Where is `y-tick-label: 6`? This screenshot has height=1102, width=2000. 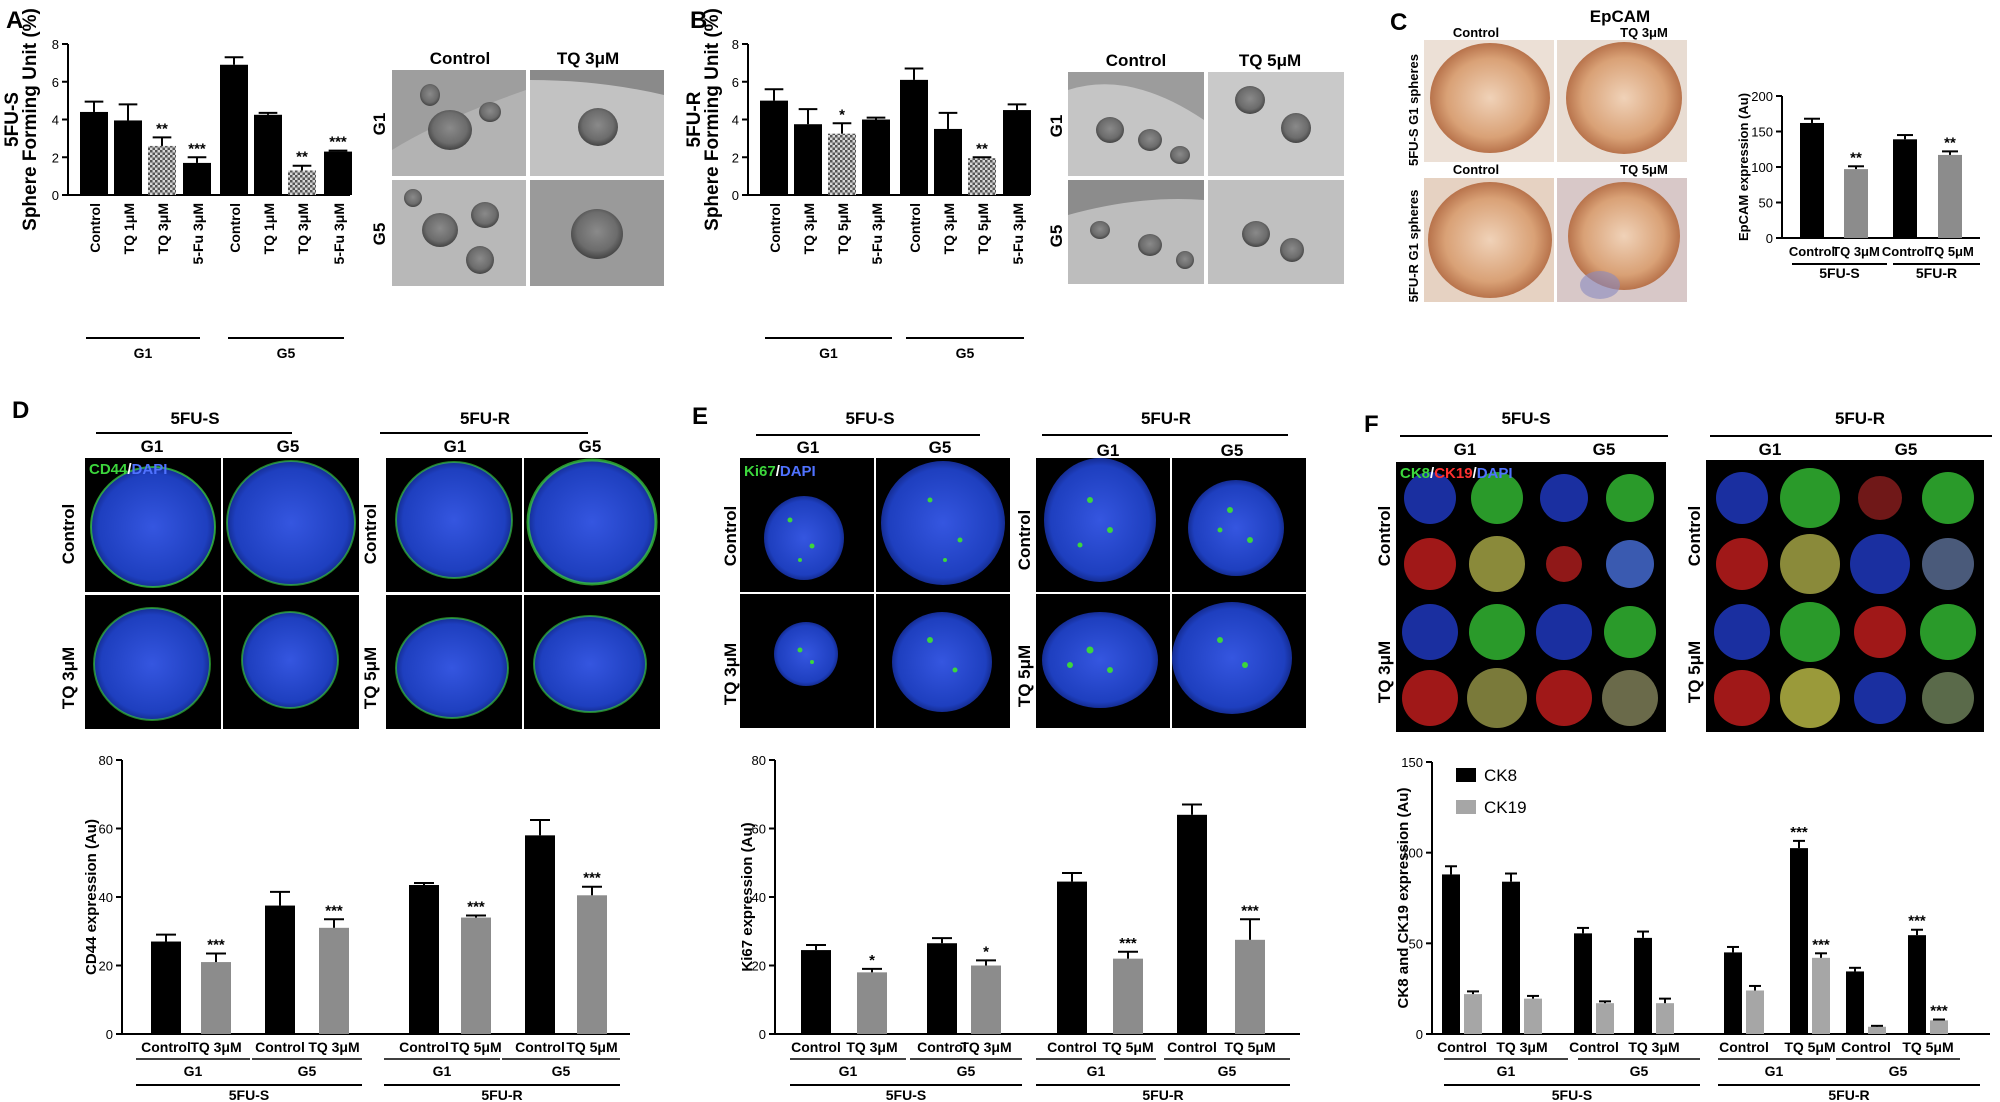
y-tick-label: 6 is located at coordinates (55, 82).